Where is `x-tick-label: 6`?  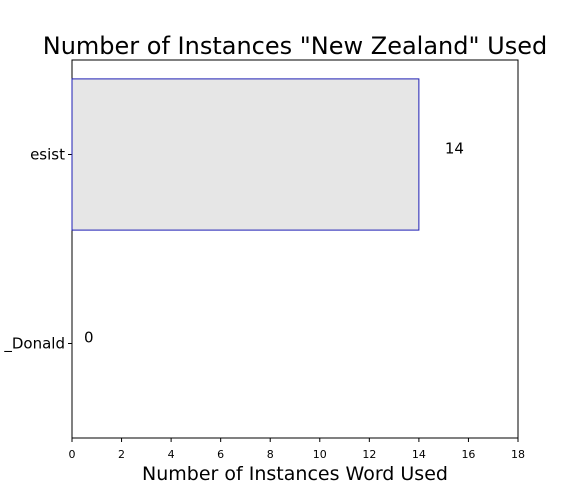
x-tick-label: 6 is located at coordinates (220, 454).